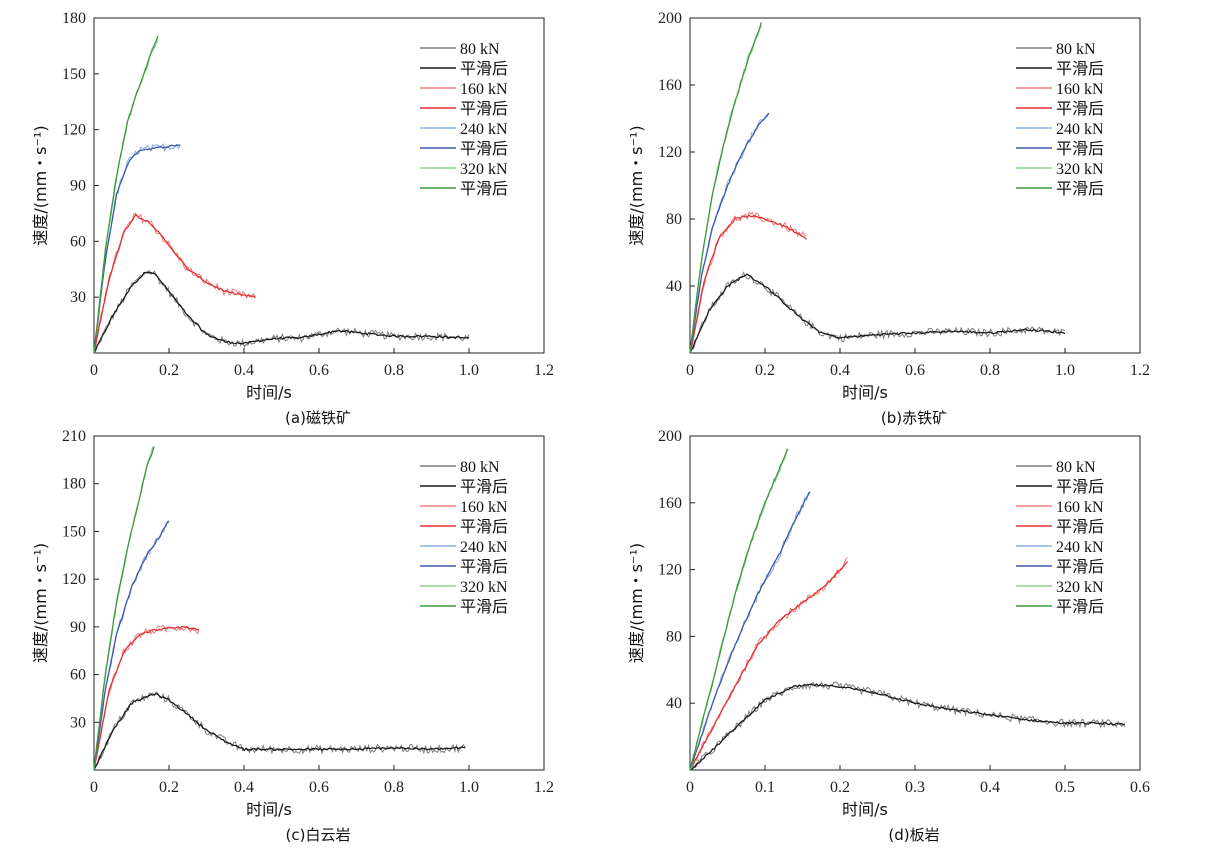 Image resolution: width=1210 pixels, height=856 pixels. What do you see at coordinates (913, 835) in the screenshot?
I see `panel-caption: (d)板岩` at bounding box center [913, 835].